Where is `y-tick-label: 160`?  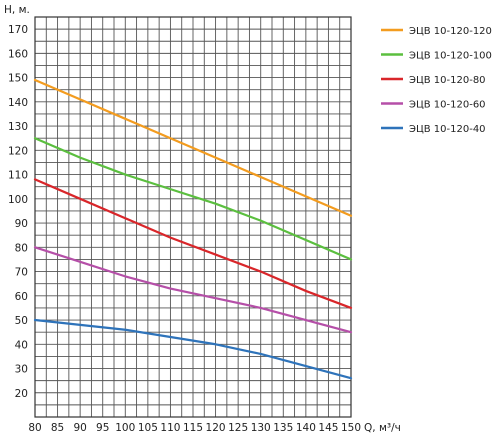
y-tick-label: 160 is located at coordinates (18, 54).